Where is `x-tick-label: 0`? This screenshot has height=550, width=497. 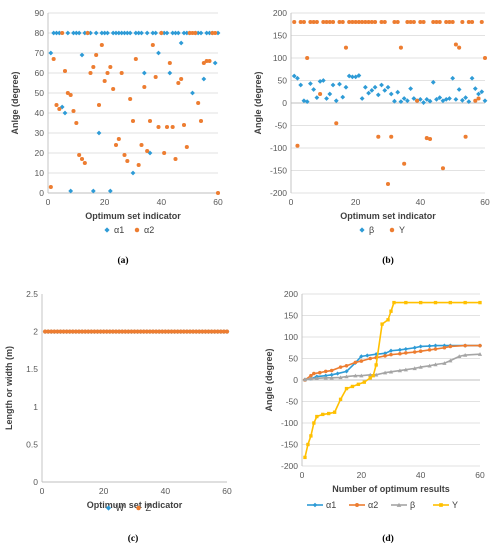 x-tick-label: 0 is located at coordinates (291, 202).